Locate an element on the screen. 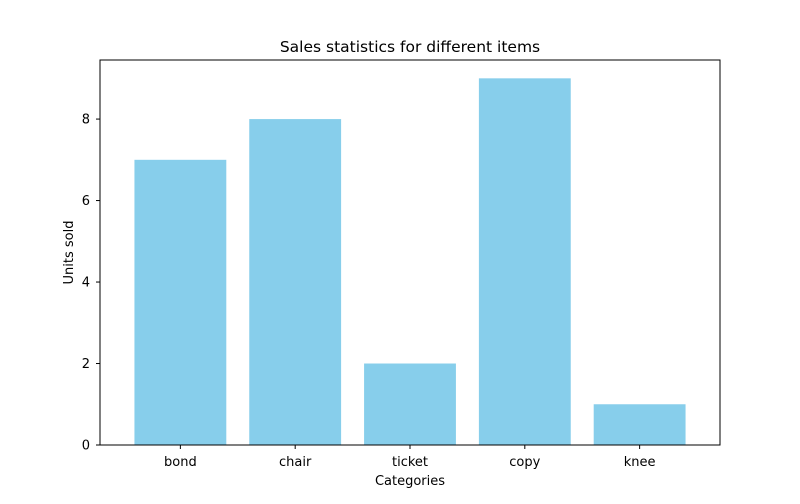 The image size is (800, 504). y-axis-label: Units sold is located at coordinates (69, 253).